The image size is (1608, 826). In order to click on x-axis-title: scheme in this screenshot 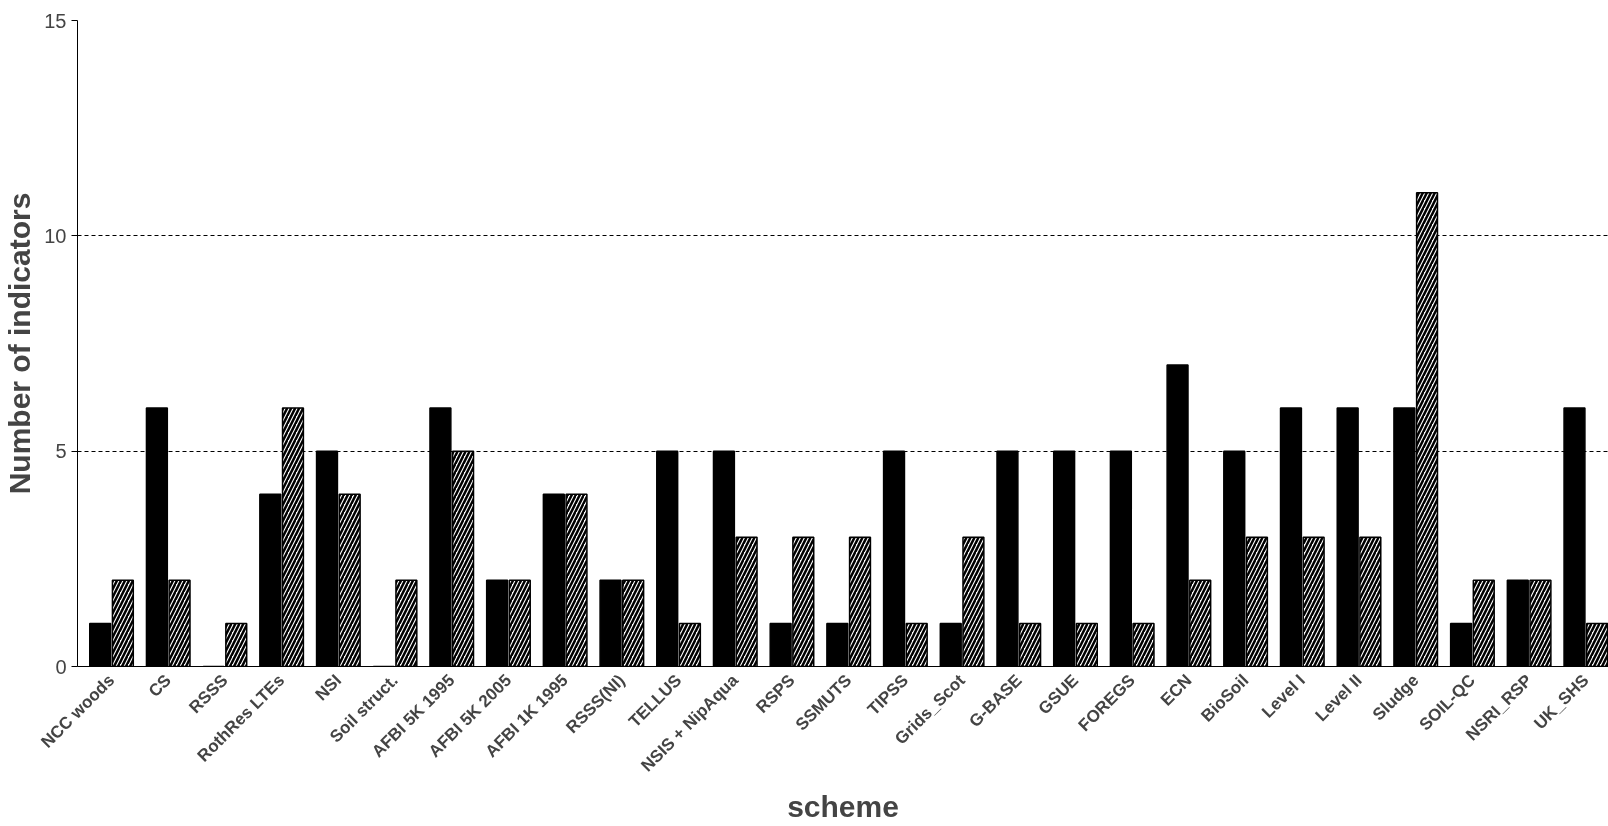, I will do `click(843, 807)`.